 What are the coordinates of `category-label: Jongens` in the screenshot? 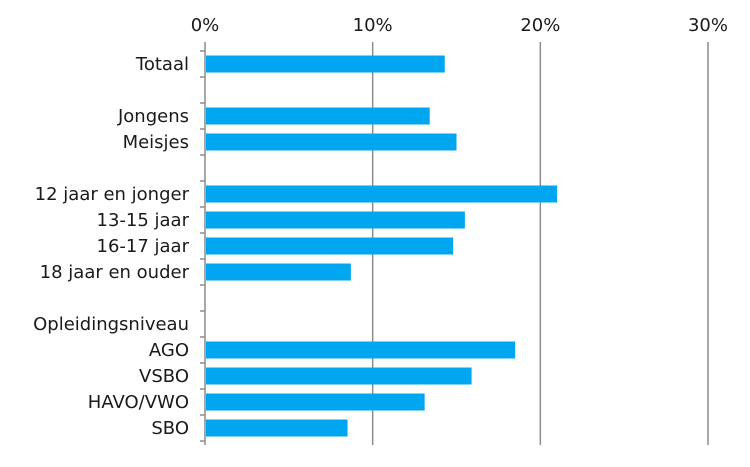 It's located at (153, 116).